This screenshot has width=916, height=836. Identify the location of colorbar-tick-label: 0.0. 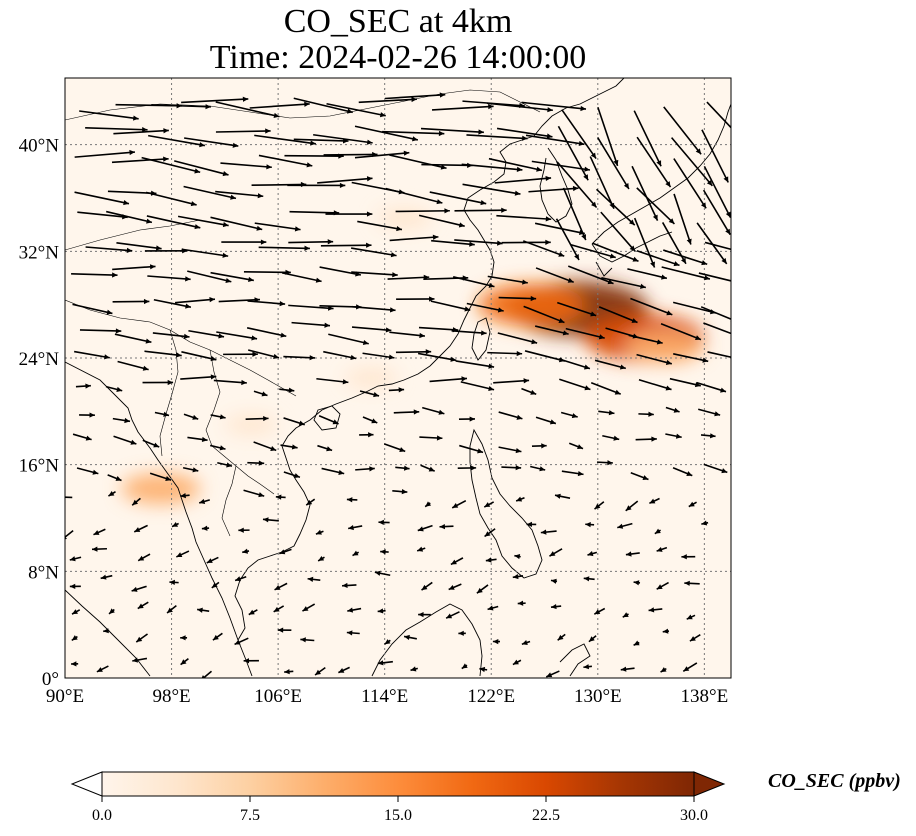
(102, 815).